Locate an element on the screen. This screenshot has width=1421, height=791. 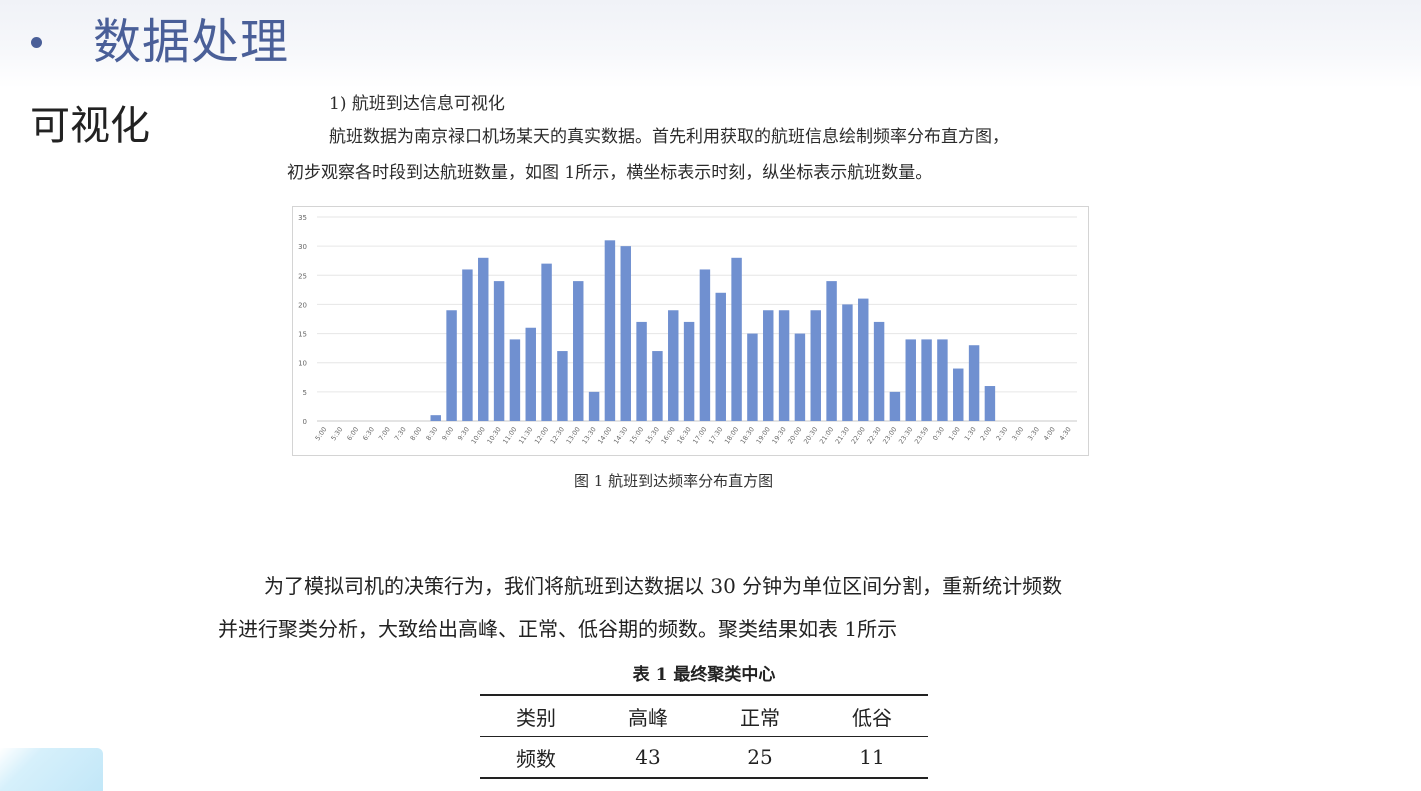
x-tick-label: 15:30 is located at coordinates (652, 436).